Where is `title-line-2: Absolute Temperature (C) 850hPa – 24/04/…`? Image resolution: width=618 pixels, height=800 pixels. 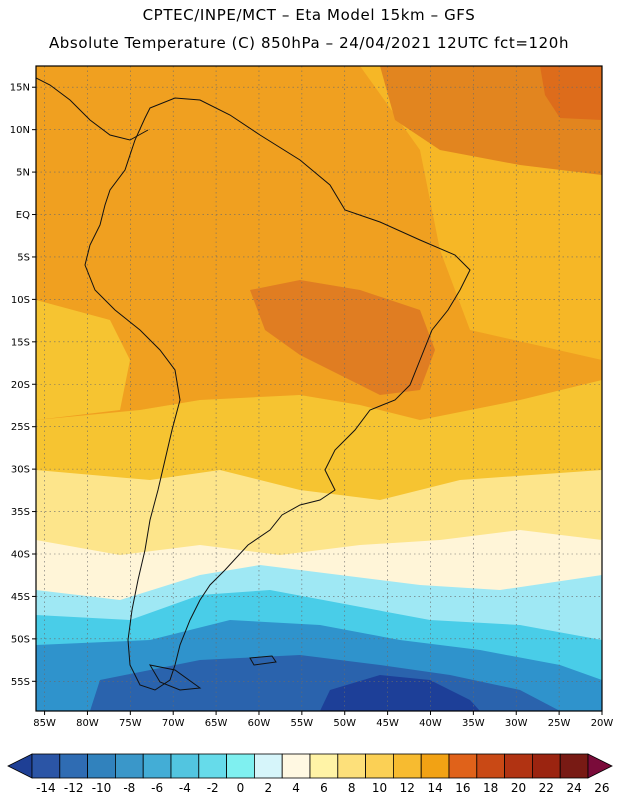 title-line-2: Absolute Temperature (C) 850hPa – 24/04/… is located at coordinates (309, 43).